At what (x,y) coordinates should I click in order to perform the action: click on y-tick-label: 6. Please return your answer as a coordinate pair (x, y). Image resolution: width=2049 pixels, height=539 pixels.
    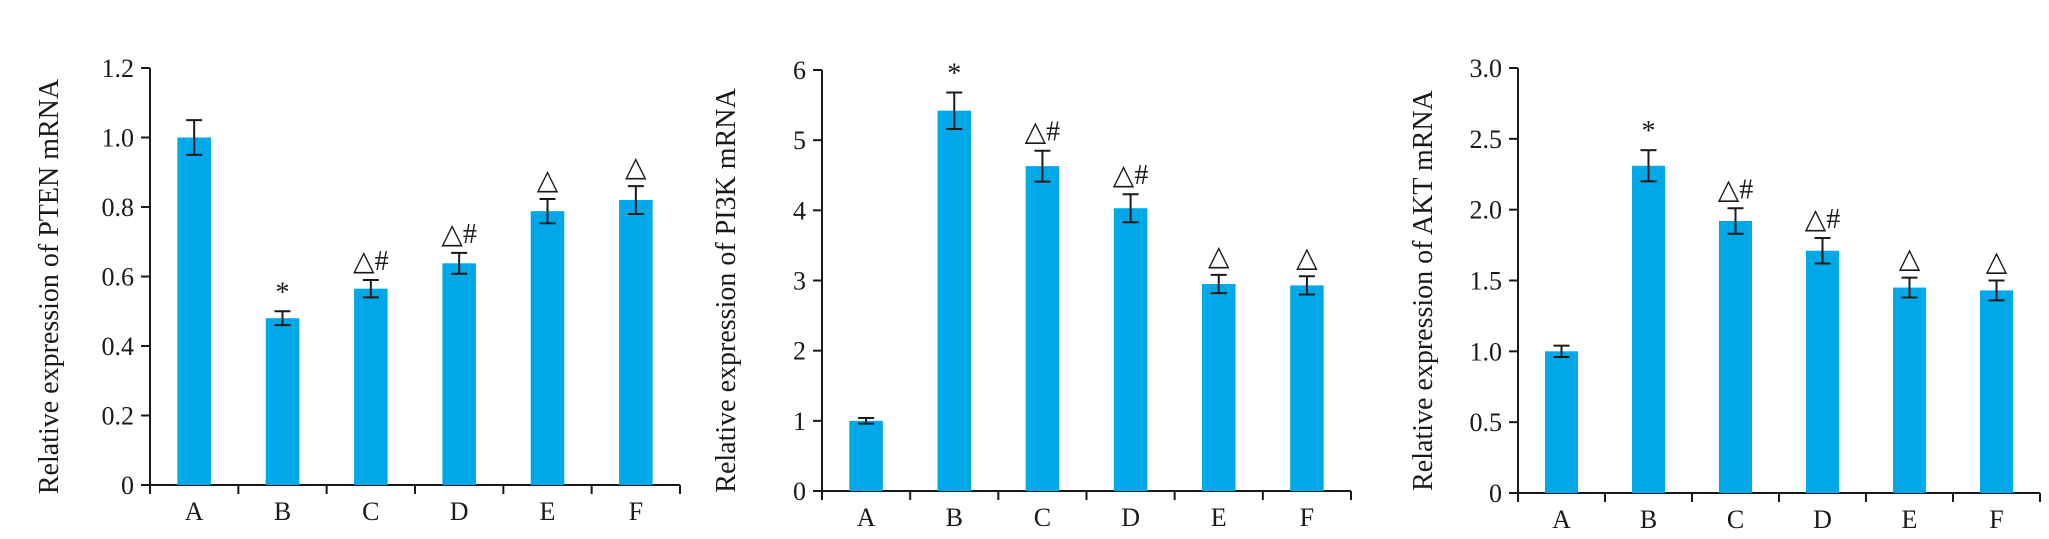
    Looking at the image, I should click on (799, 70).